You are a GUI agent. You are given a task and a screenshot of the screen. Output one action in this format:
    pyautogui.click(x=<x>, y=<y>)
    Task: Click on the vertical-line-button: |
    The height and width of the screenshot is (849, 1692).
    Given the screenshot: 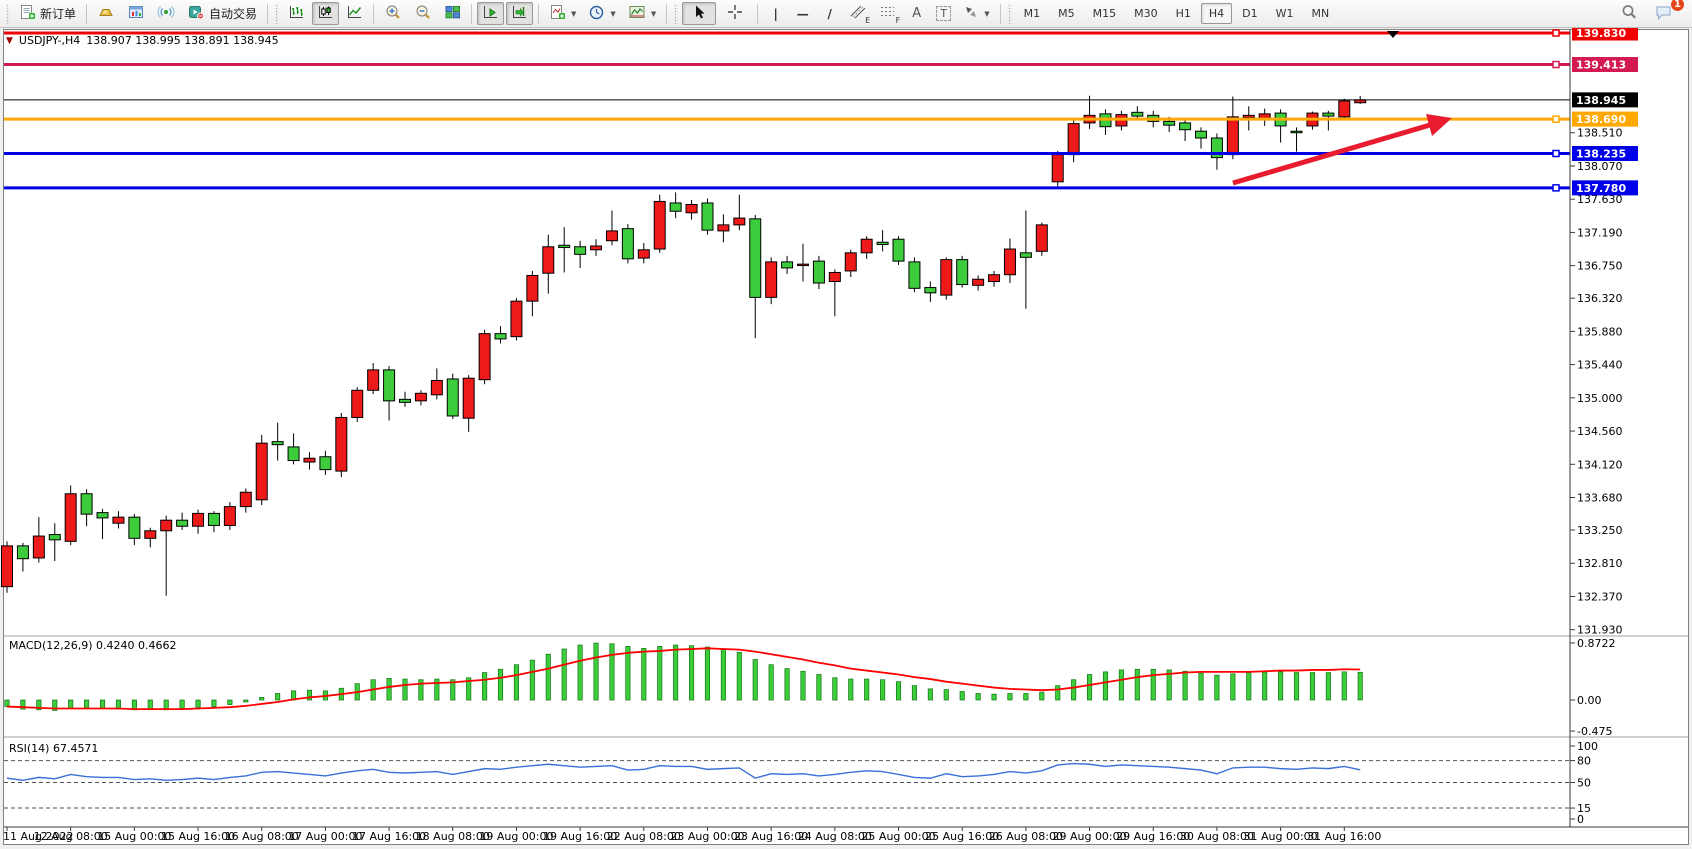 What is the action you would take?
    pyautogui.click(x=775, y=13)
    